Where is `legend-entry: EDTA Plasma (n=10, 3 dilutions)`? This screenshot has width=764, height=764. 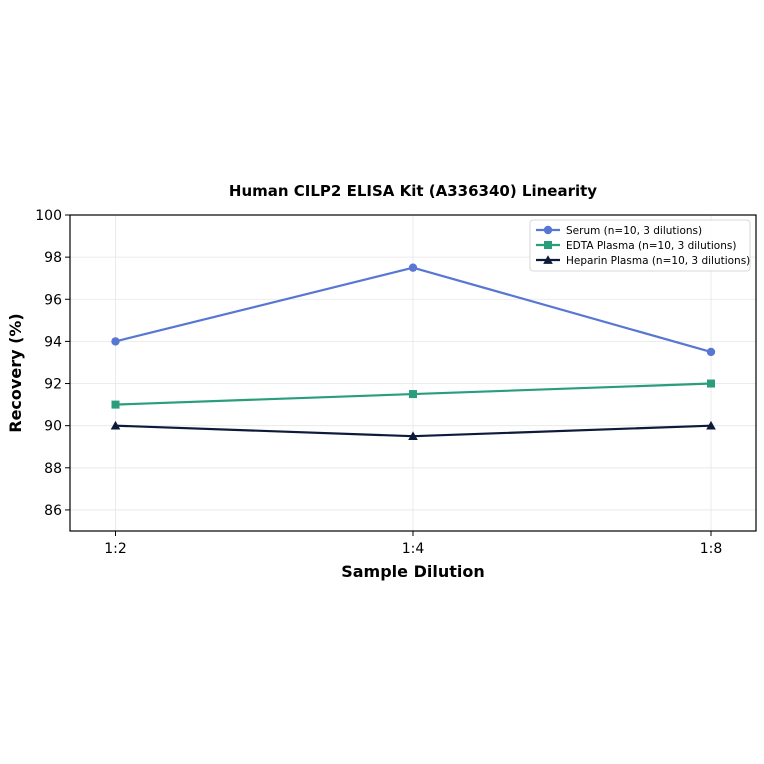 legend-entry: EDTA Plasma (n=10, 3 dilutions) is located at coordinates (651, 246).